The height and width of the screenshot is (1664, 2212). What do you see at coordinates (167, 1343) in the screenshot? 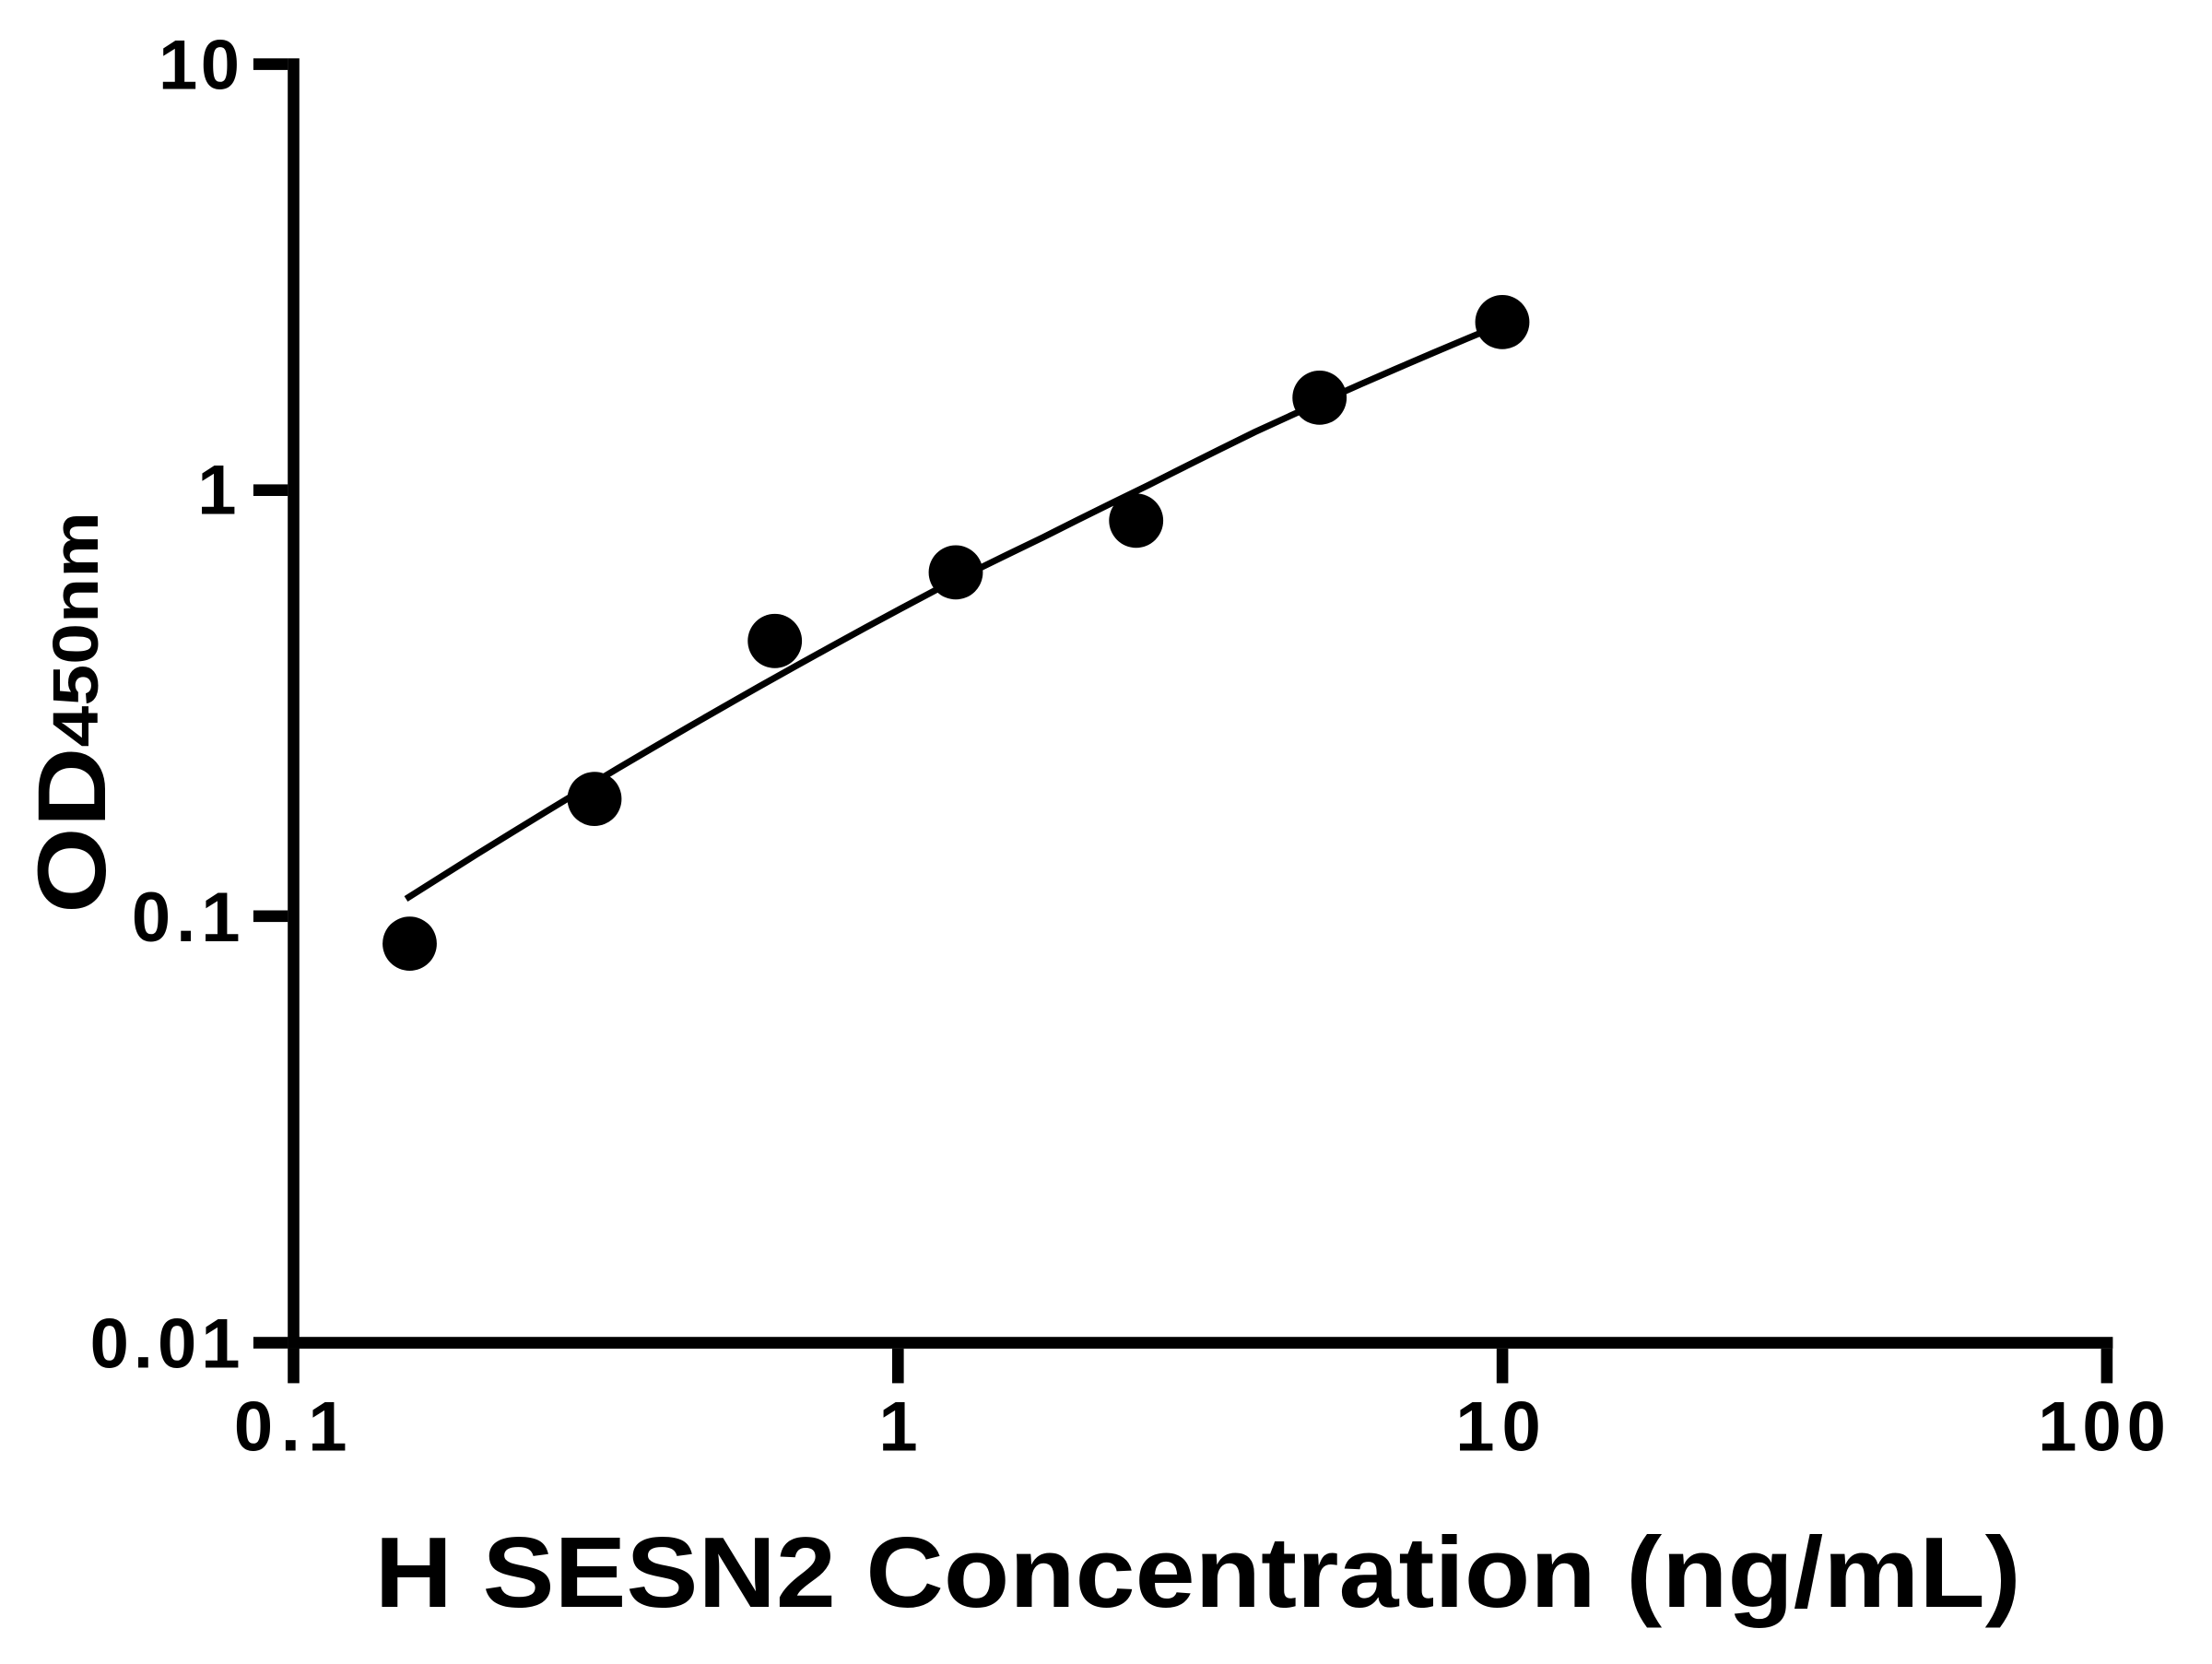
I see `svg-text: 0.01` at bounding box center [167, 1343].